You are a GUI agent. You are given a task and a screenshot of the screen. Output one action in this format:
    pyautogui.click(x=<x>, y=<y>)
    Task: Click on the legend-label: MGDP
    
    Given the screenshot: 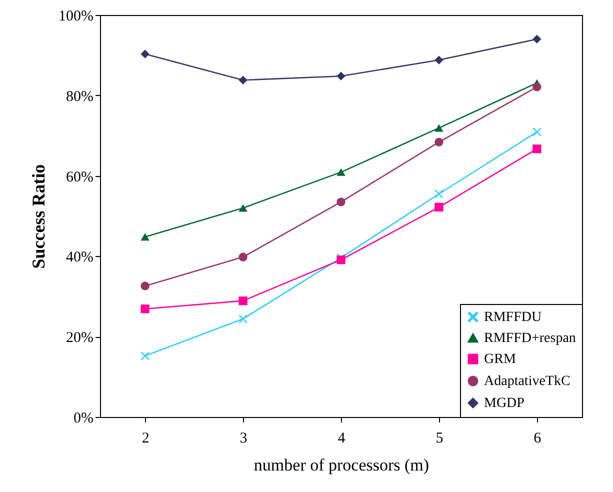 What is the action you would take?
    pyautogui.click(x=504, y=403)
    